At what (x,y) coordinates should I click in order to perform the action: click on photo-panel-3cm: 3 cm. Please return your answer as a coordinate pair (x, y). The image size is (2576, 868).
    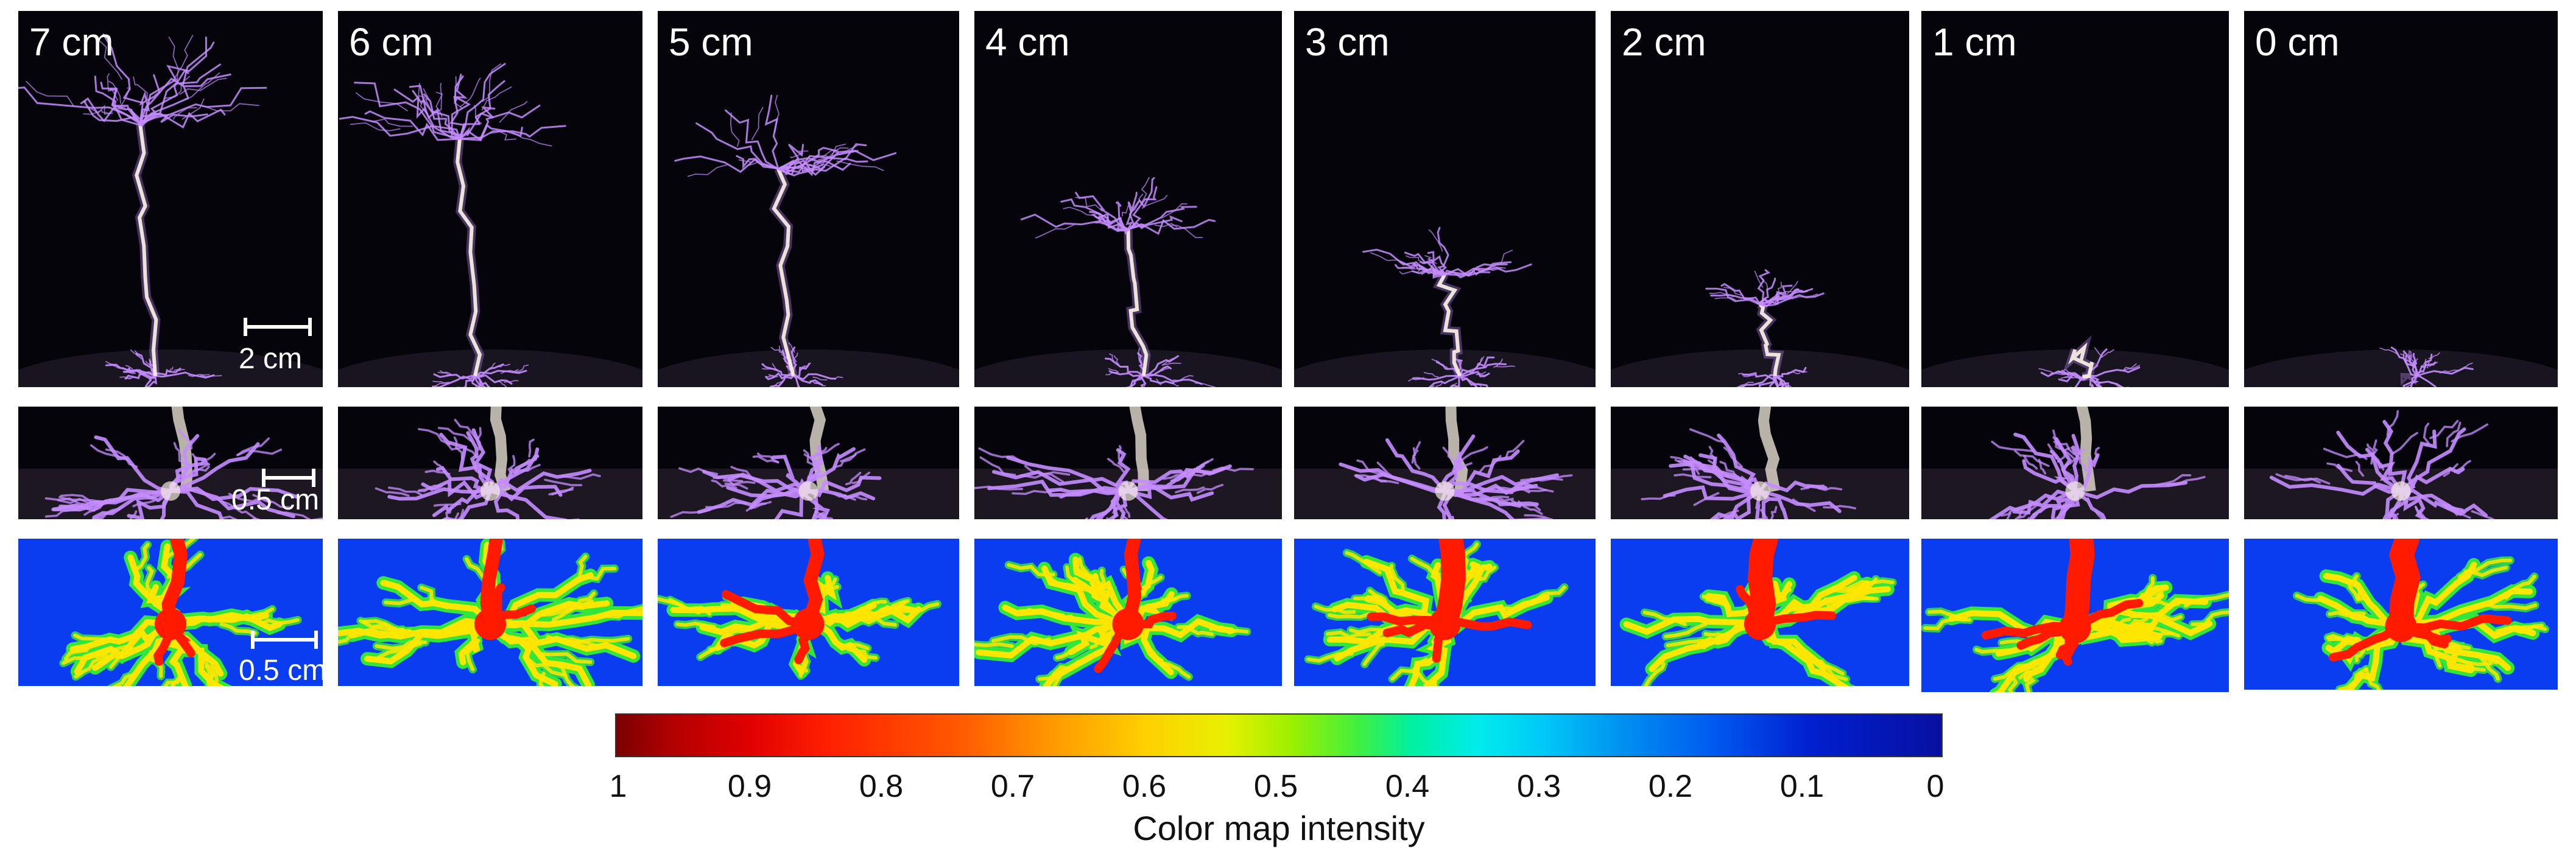
    Looking at the image, I should click on (1445, 199).